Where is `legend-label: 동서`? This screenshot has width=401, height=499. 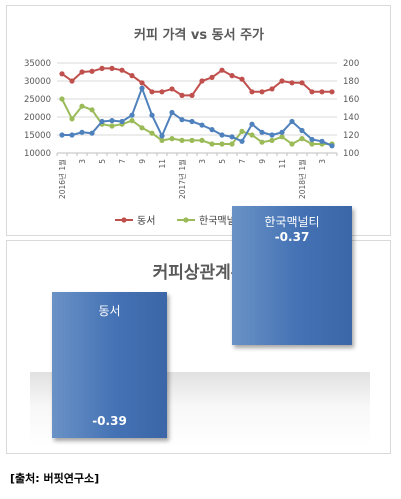 legend-label: 동서 is located at coordinates (146, 221).